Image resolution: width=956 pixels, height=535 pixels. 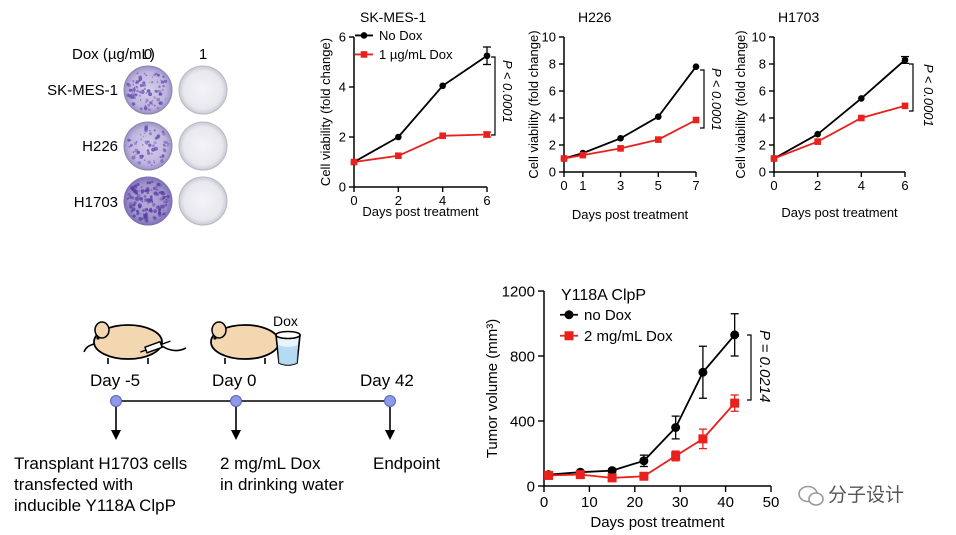 What do you see at coordinates (725, 502) in the screenshot?
I see `x-tick-label: 40` at bounding box center [725, 502].